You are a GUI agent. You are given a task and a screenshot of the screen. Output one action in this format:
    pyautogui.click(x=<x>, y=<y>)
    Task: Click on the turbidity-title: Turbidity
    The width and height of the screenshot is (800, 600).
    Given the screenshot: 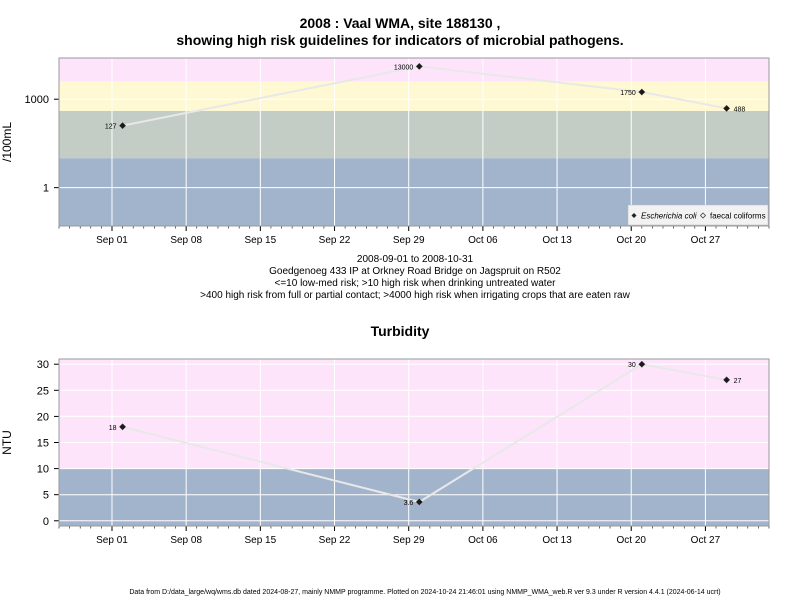 What is the action you would take?
    pyautogui.click(x=400, y=331)
    